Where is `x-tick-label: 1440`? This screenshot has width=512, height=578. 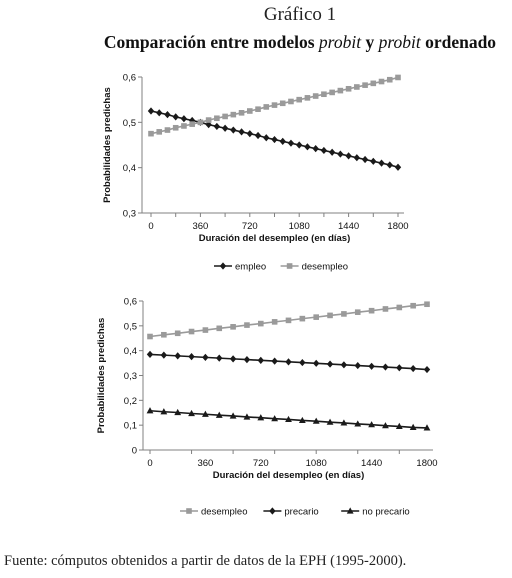 x-tick-label: 1440 is located at coordinates (348, 226).